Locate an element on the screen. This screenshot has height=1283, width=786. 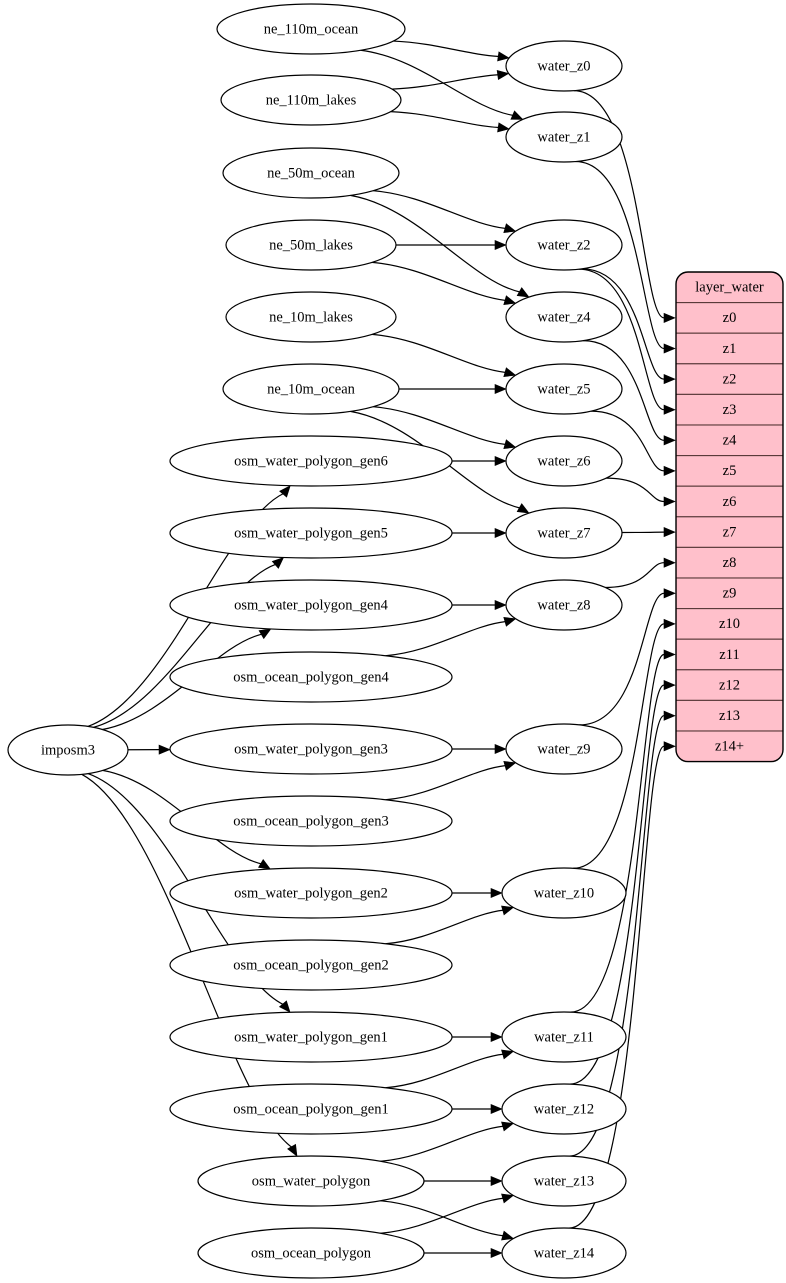
node-label-osm_water_polygon_gen6: osm_water_polygon_gen6 is located at coordinates (311, 461).